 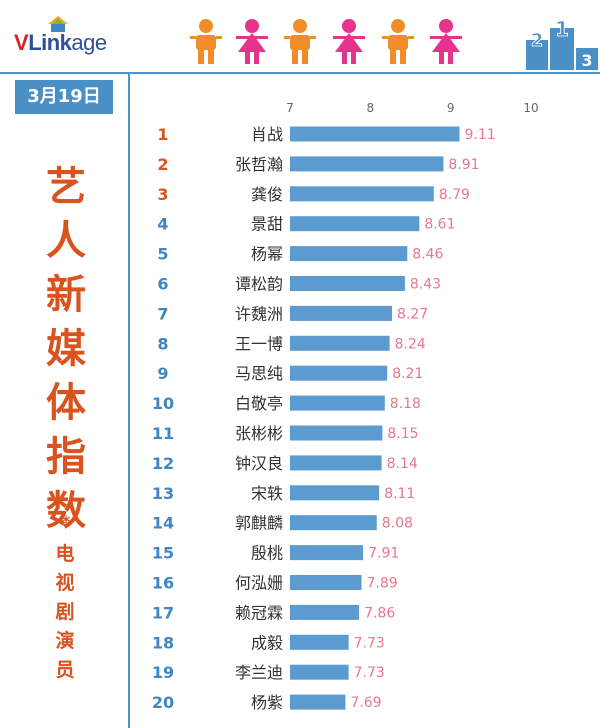 What do you see at coordinates (162, 134) in the screenshot?
I see `rank-label: 1` at bounding box center [162, 134].